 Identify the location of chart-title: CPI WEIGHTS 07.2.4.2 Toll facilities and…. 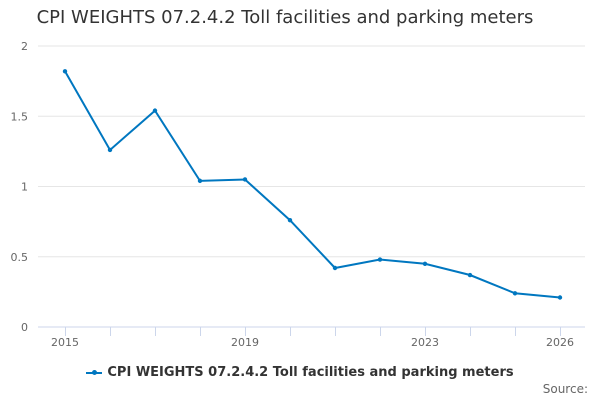
(285, 17).